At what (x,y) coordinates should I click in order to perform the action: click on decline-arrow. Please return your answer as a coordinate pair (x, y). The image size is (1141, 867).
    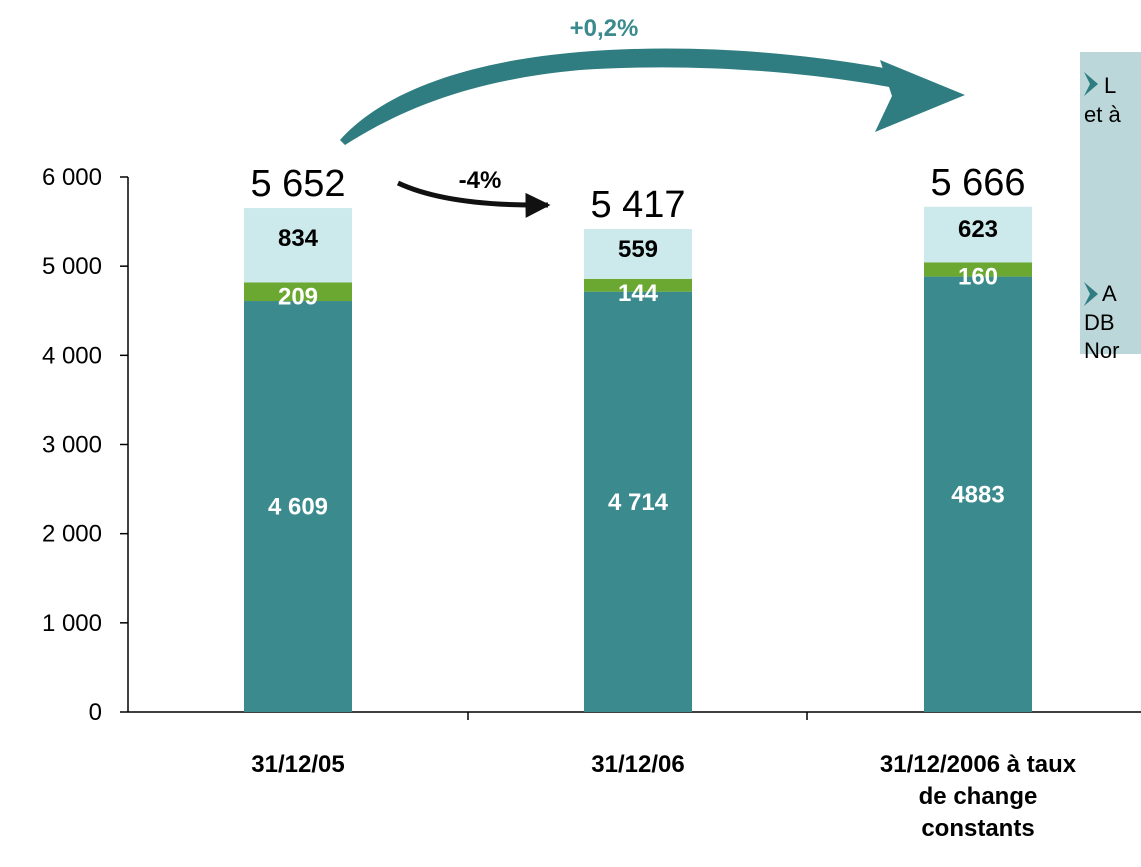
    Looking at the image, I should click on (473, 199).